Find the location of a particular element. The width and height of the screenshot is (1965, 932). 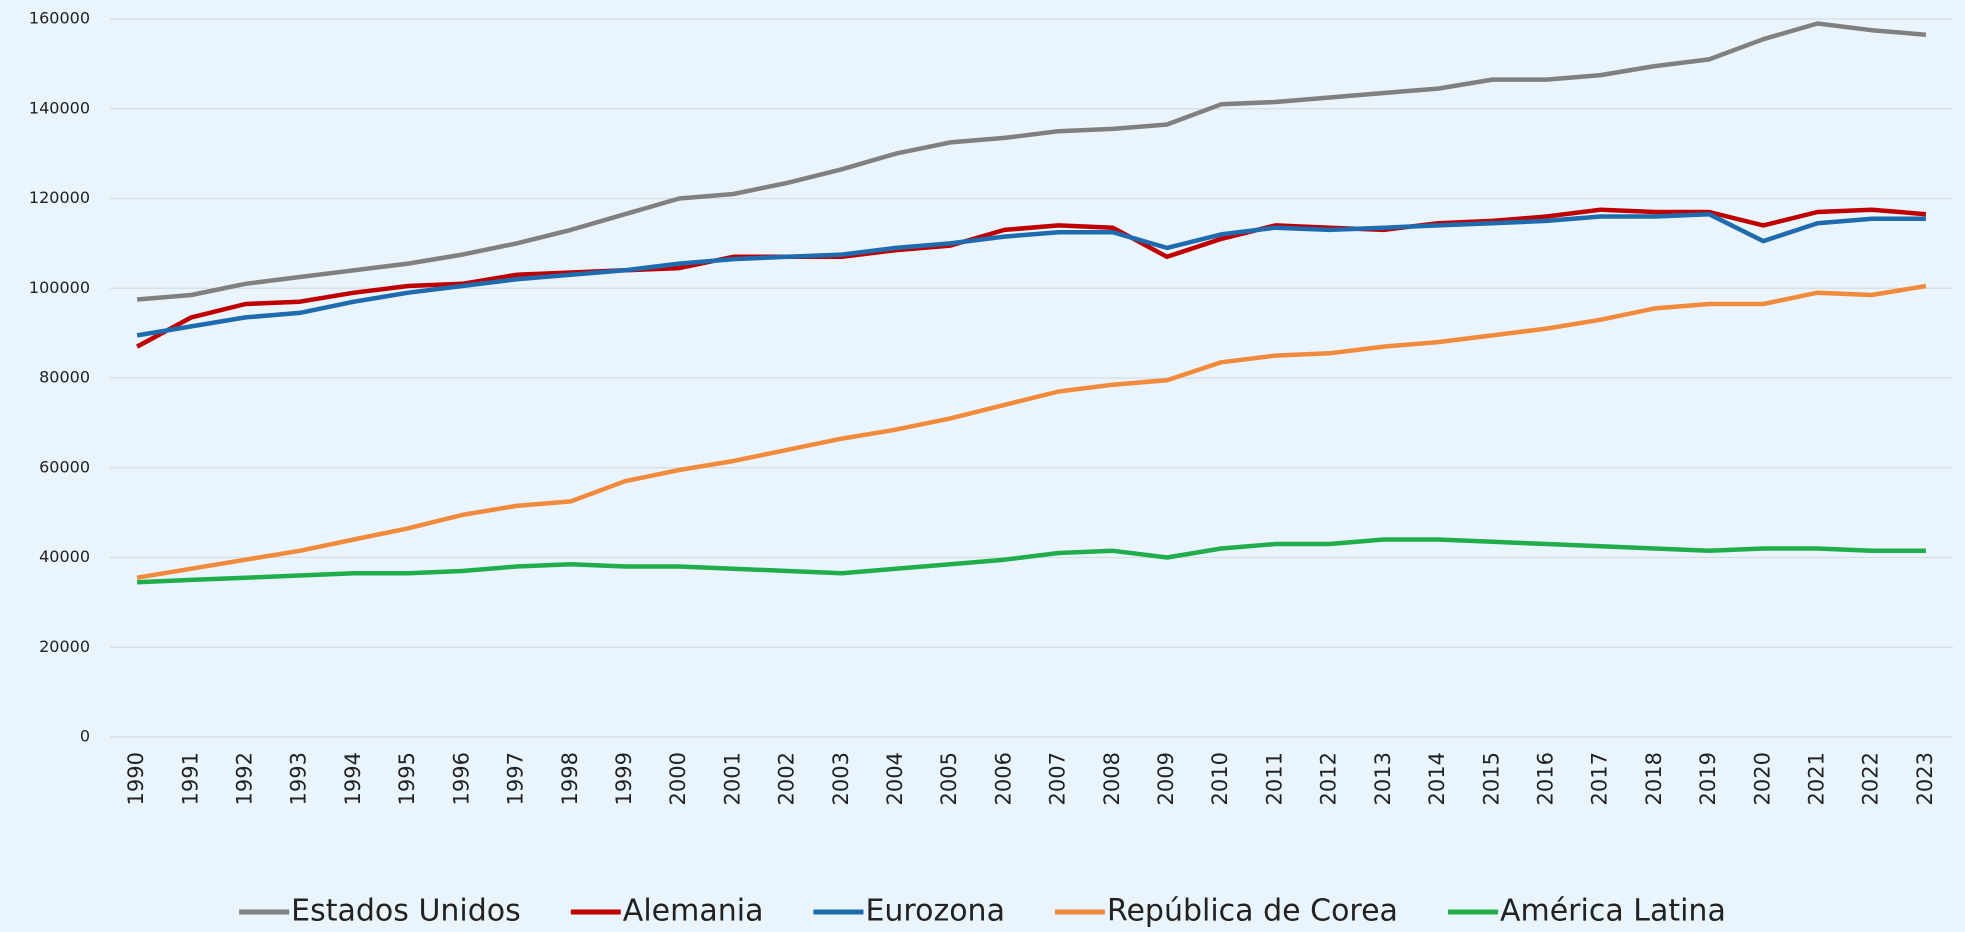

y-tick-label: 0 is located at coordinates (85, 736).